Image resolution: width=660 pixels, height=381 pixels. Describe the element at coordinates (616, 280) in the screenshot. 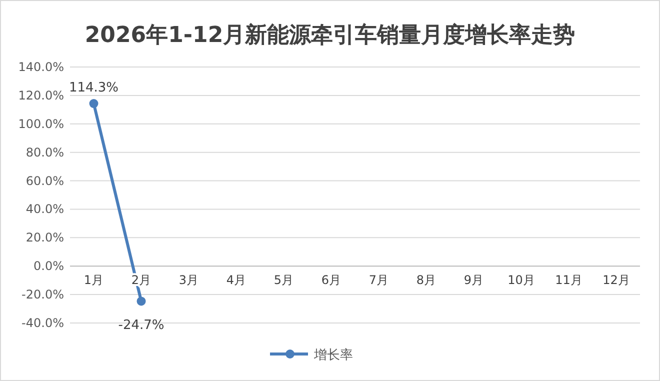

I see `x-tick-label: 12月` at that location.